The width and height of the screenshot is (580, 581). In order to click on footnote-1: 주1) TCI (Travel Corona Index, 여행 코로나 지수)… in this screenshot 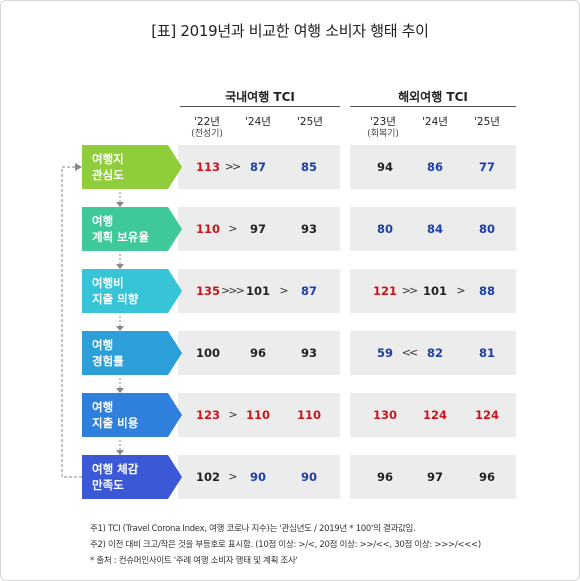, I will do `click(253, 529)`.